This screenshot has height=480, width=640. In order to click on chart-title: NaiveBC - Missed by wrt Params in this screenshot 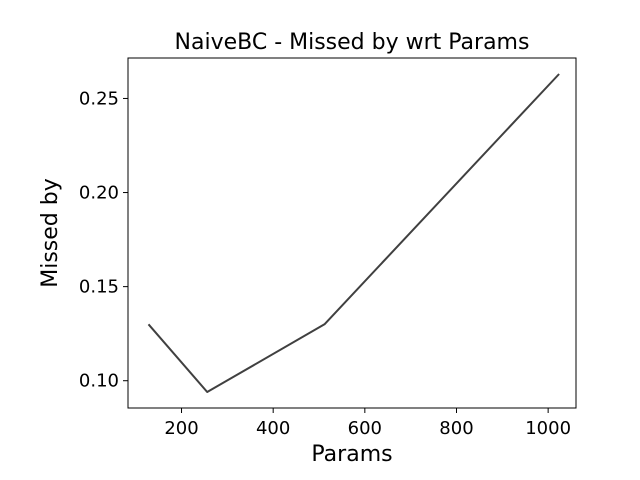, I will do `click(352, 42)`.